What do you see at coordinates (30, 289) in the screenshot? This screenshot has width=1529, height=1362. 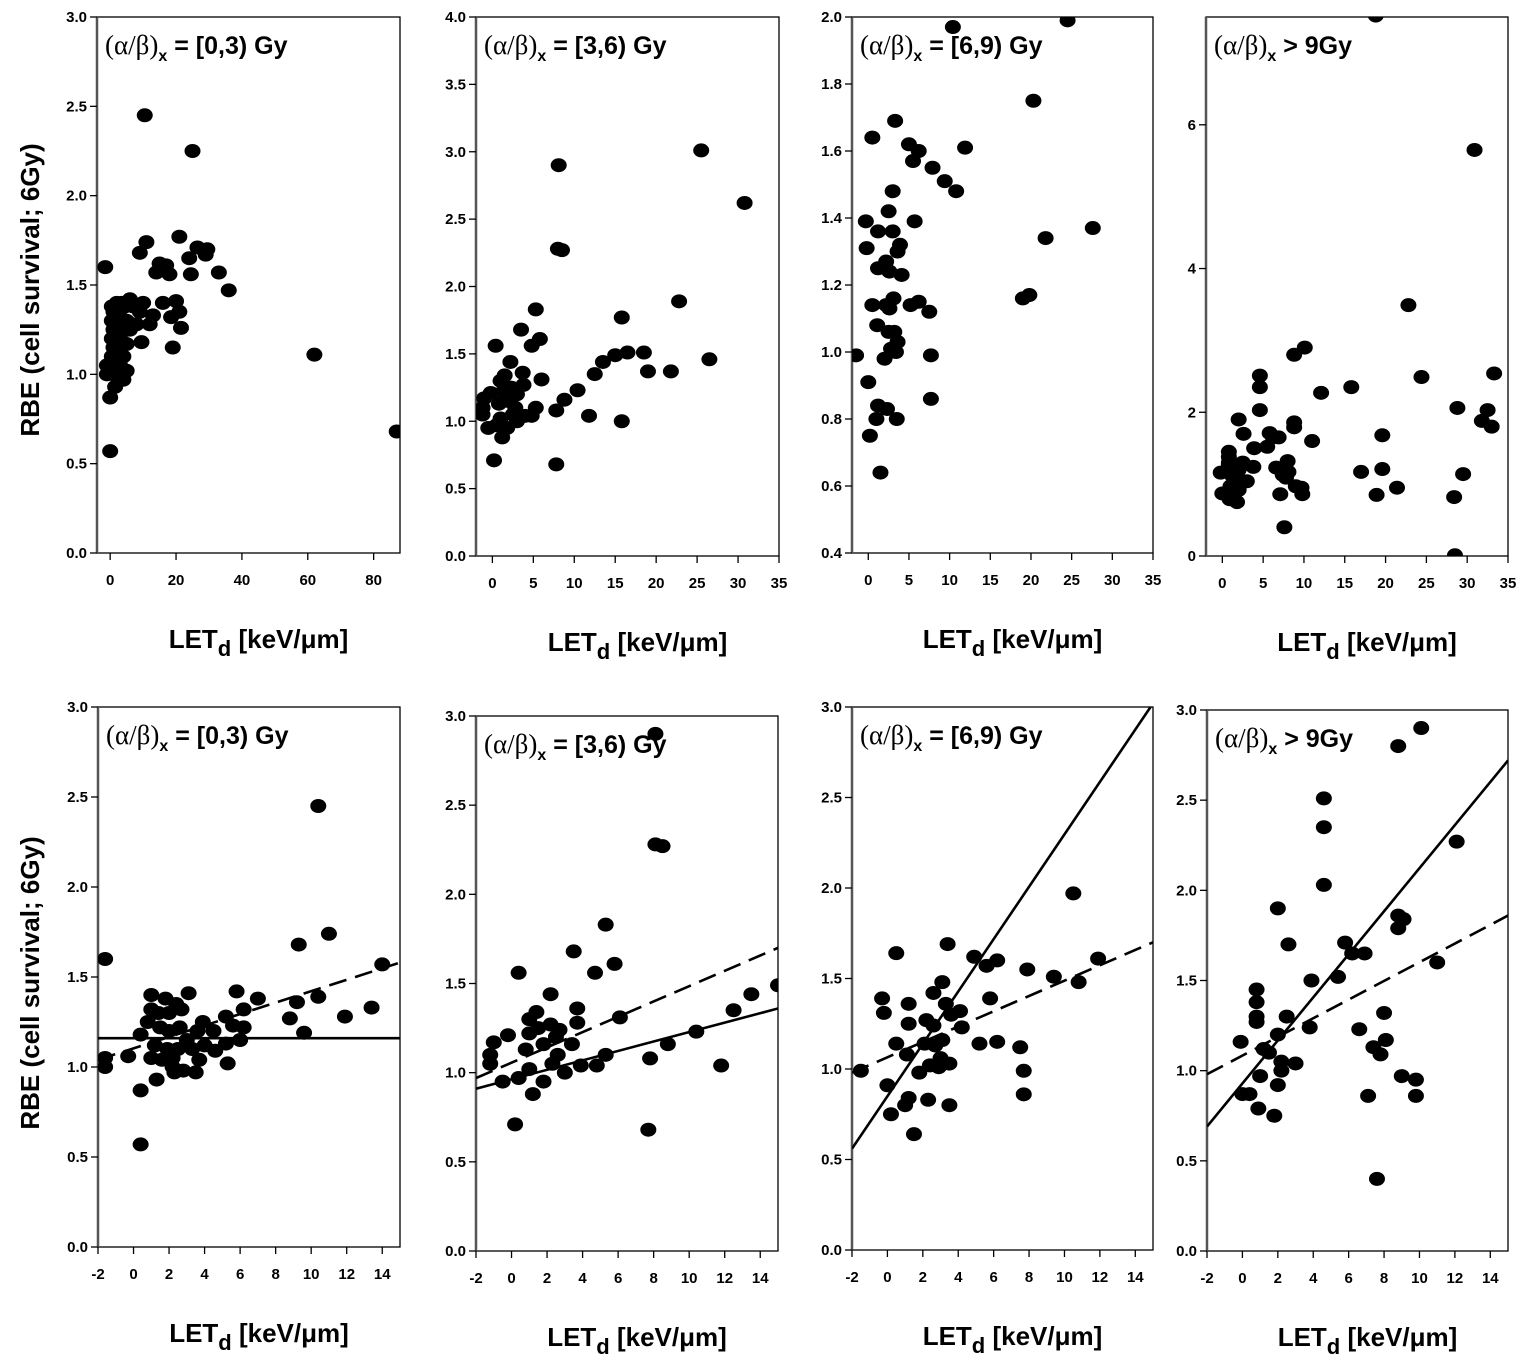 I see `y-axis-title-top: RBE (cell survival; 6Gy)` at bounding box center [30, 289].